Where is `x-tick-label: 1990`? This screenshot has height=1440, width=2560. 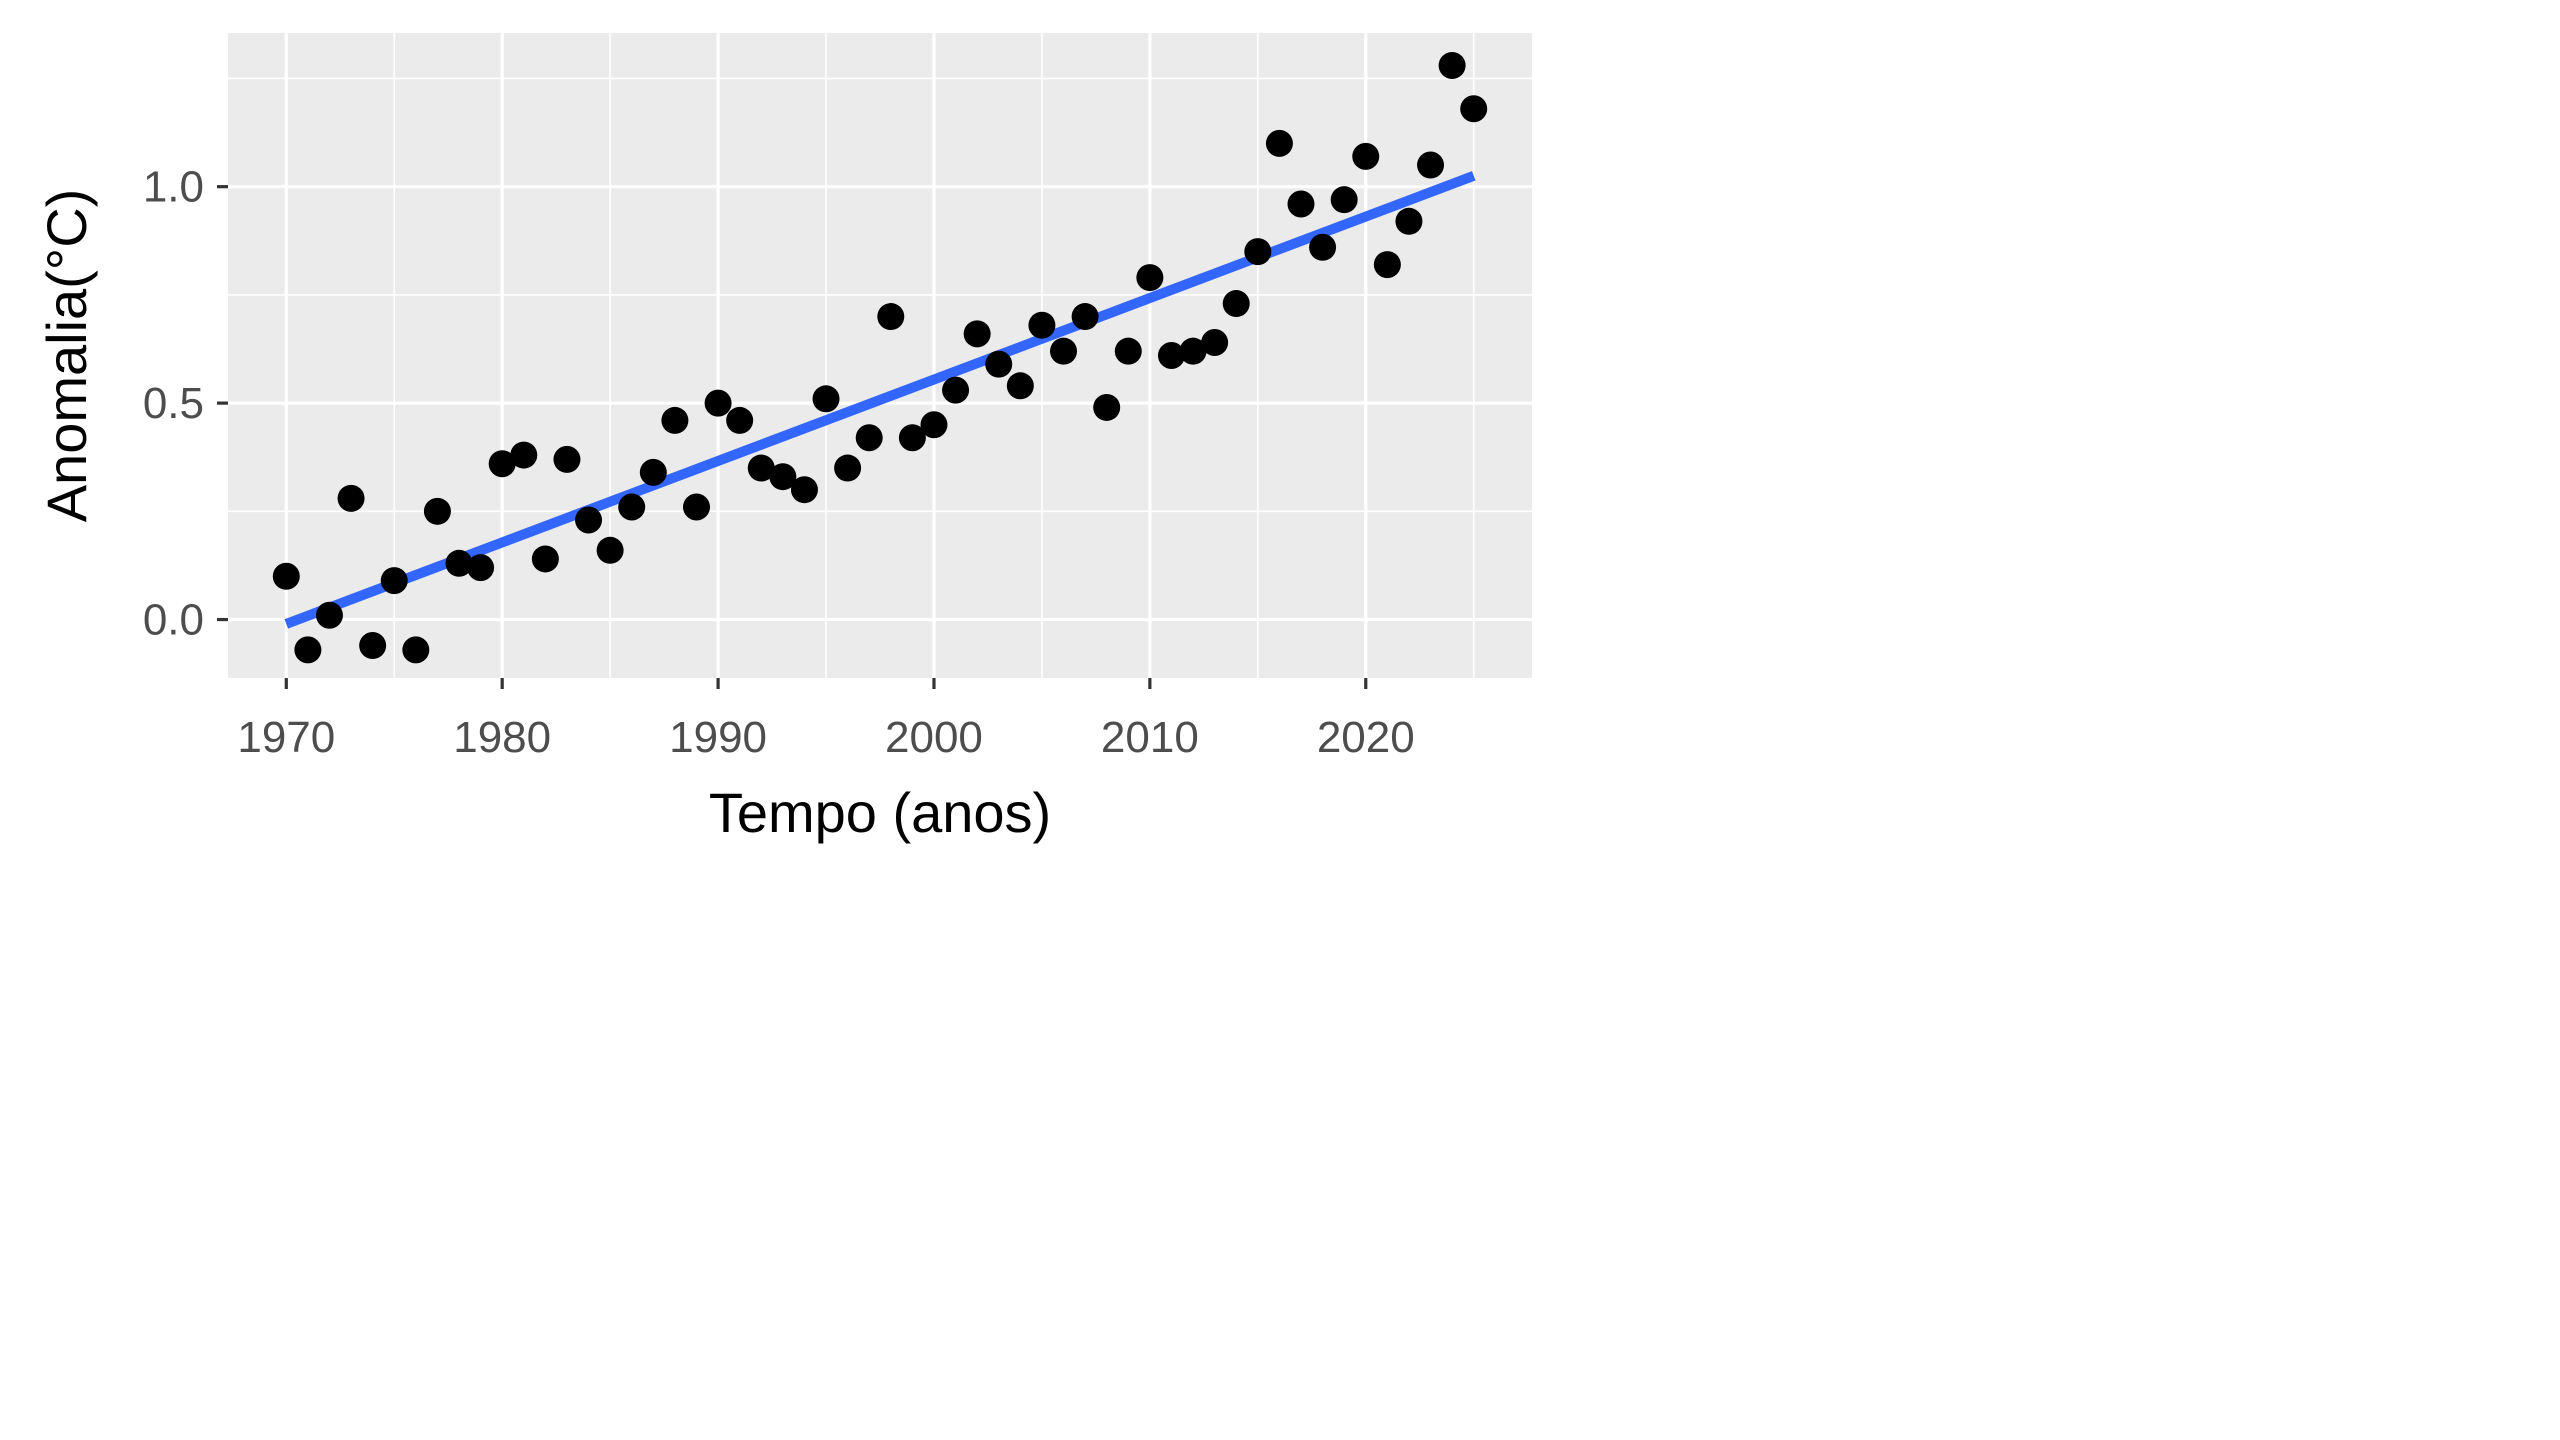 x-tick-label: 1990 is located at coordinates (718, 737).